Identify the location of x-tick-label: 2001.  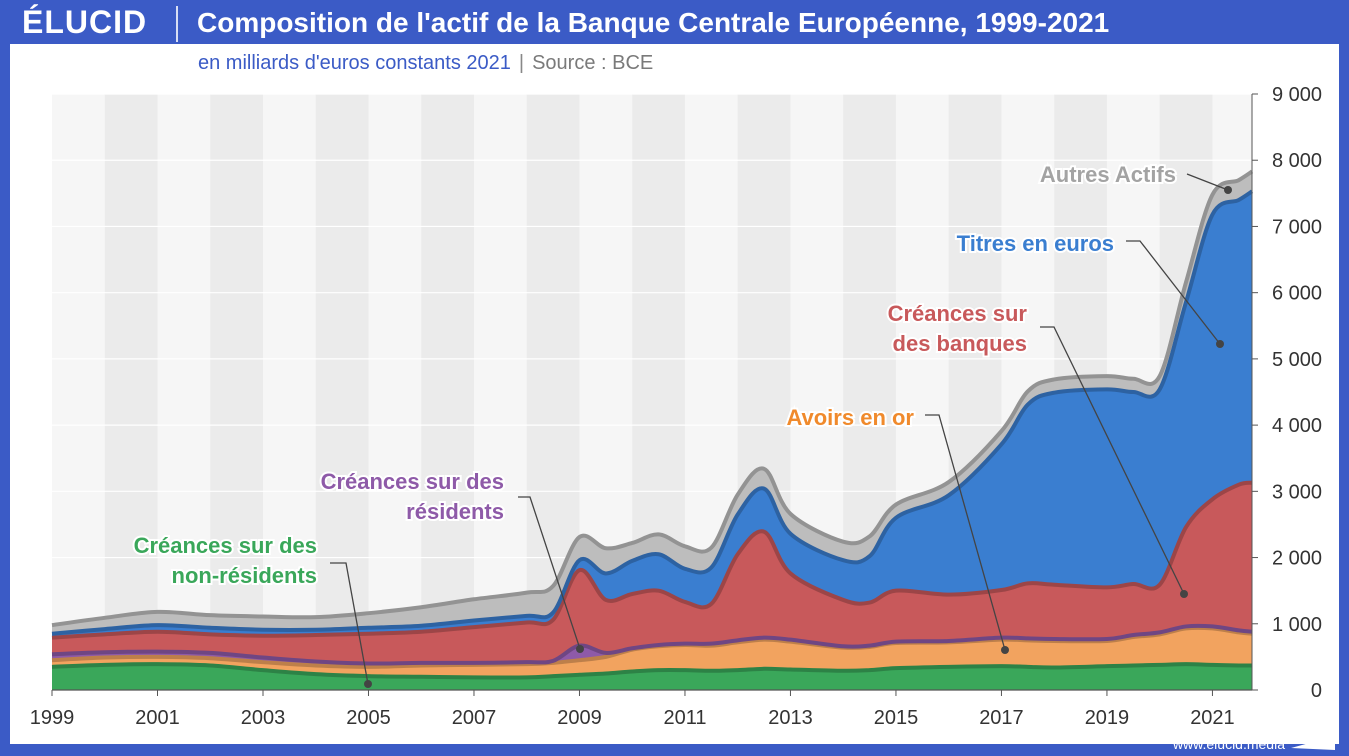
(157, 718).